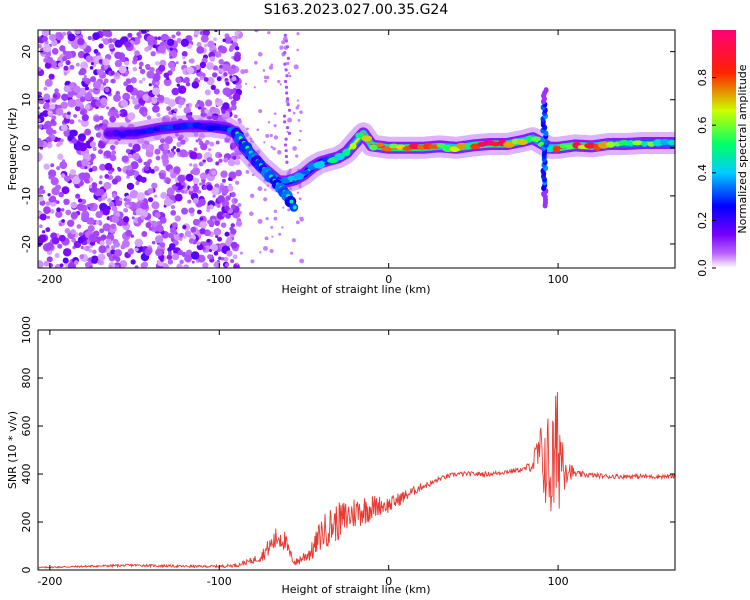  I want to click on y-tick-label: -10, so click(26, 196).